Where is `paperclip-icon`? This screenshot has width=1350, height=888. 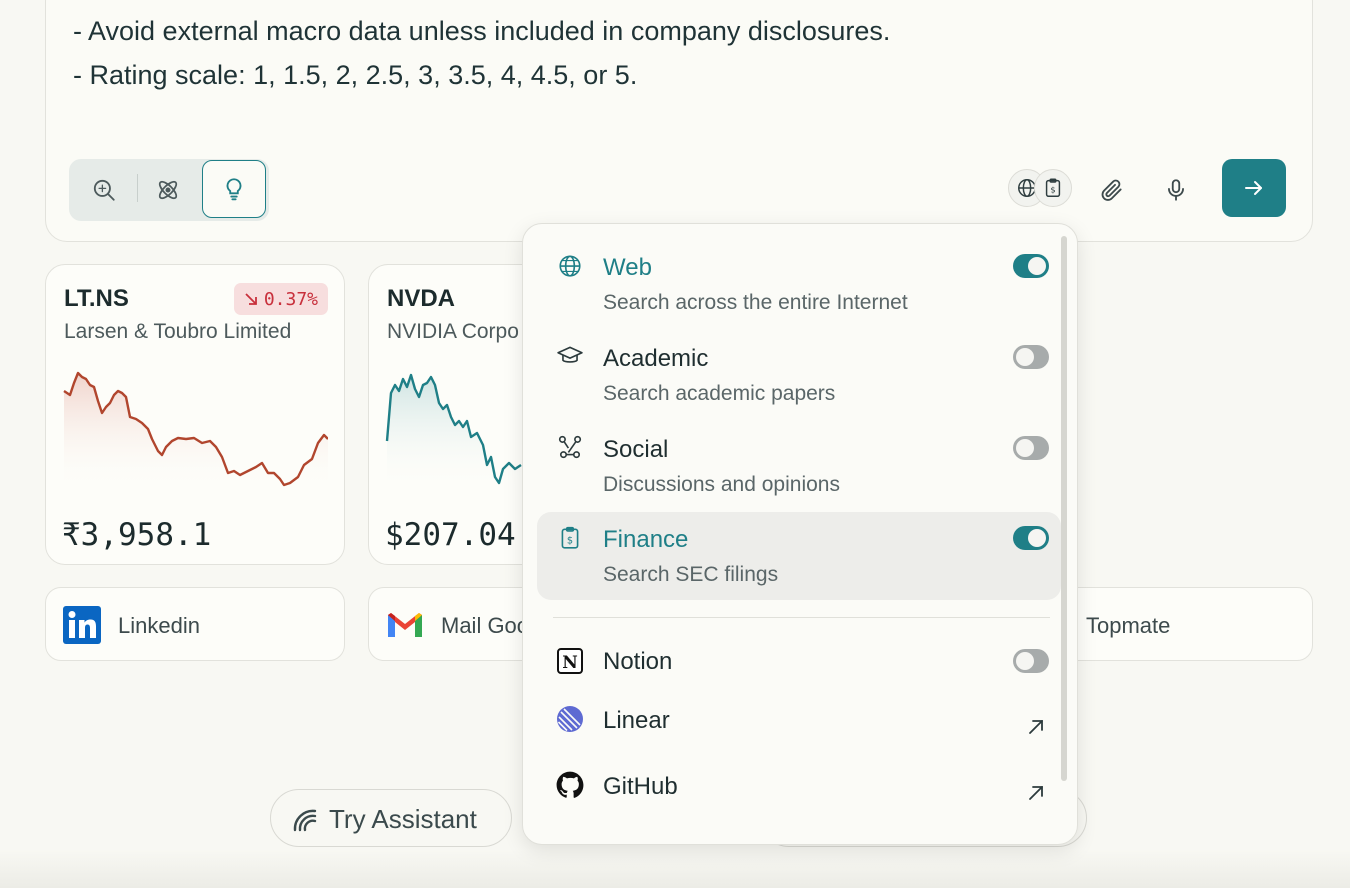 paperclip-icon is located at coordinates (1111, 190).